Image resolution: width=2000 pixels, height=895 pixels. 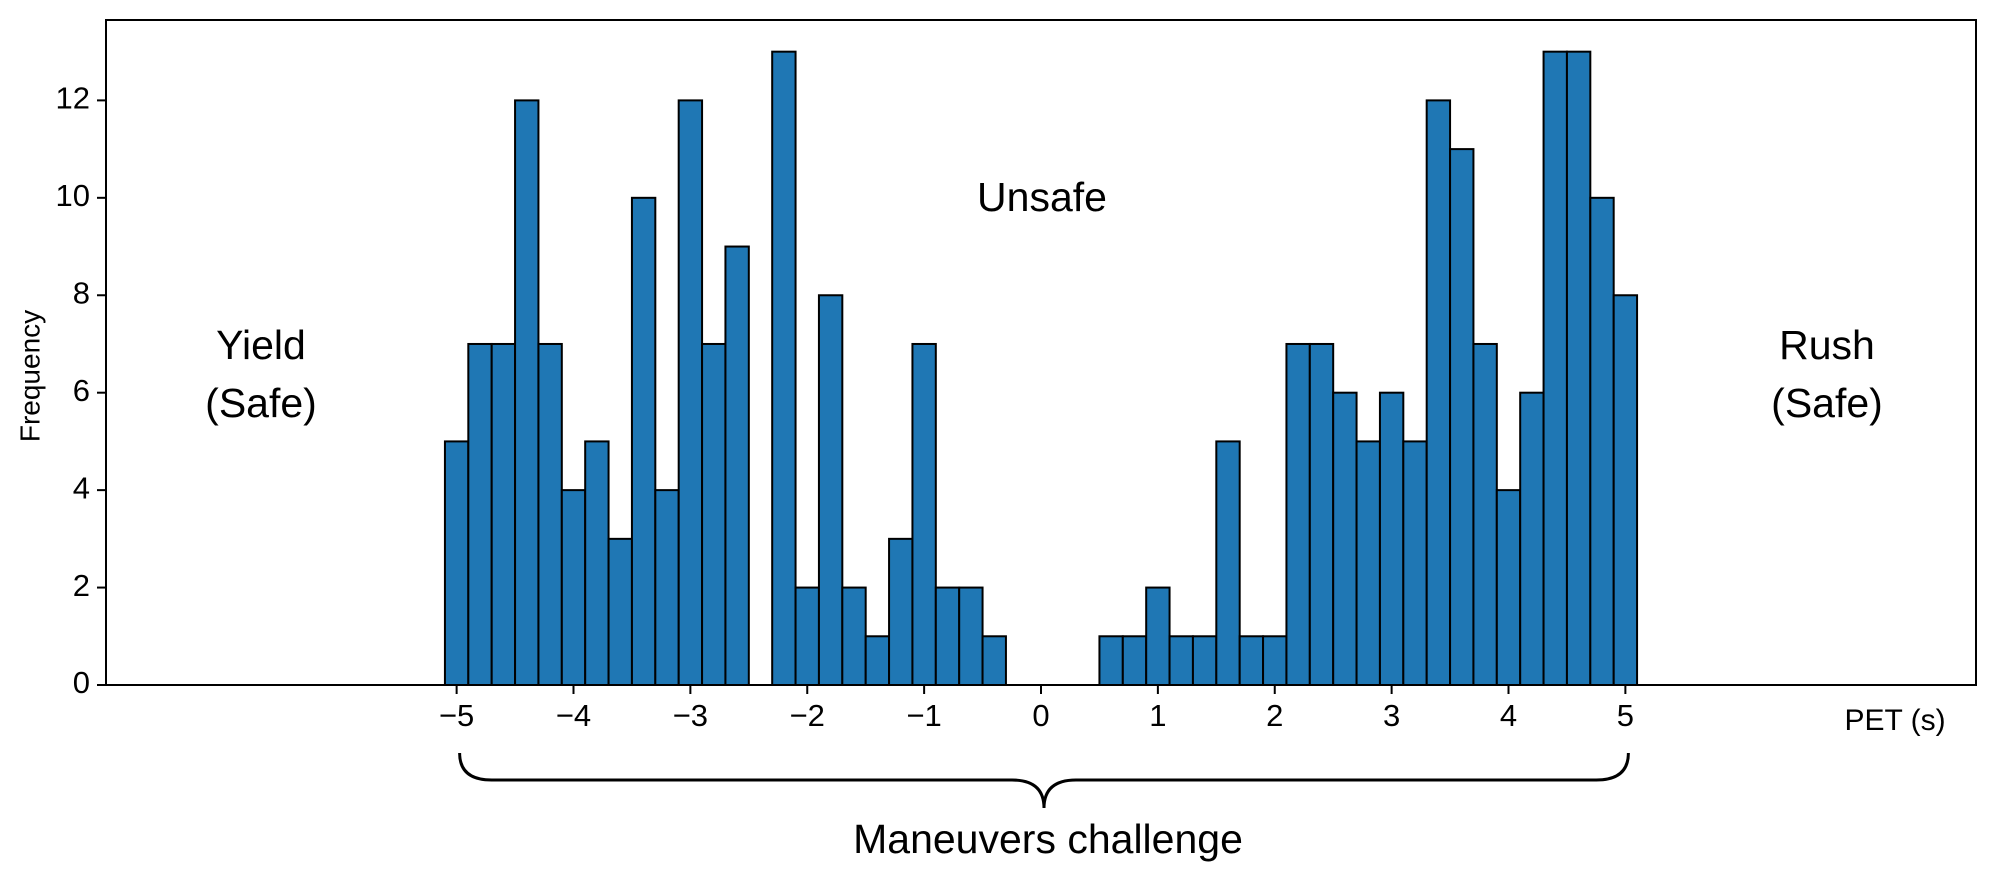 I want to click on center-label: Unsafe, so click(x=1042, y=197).